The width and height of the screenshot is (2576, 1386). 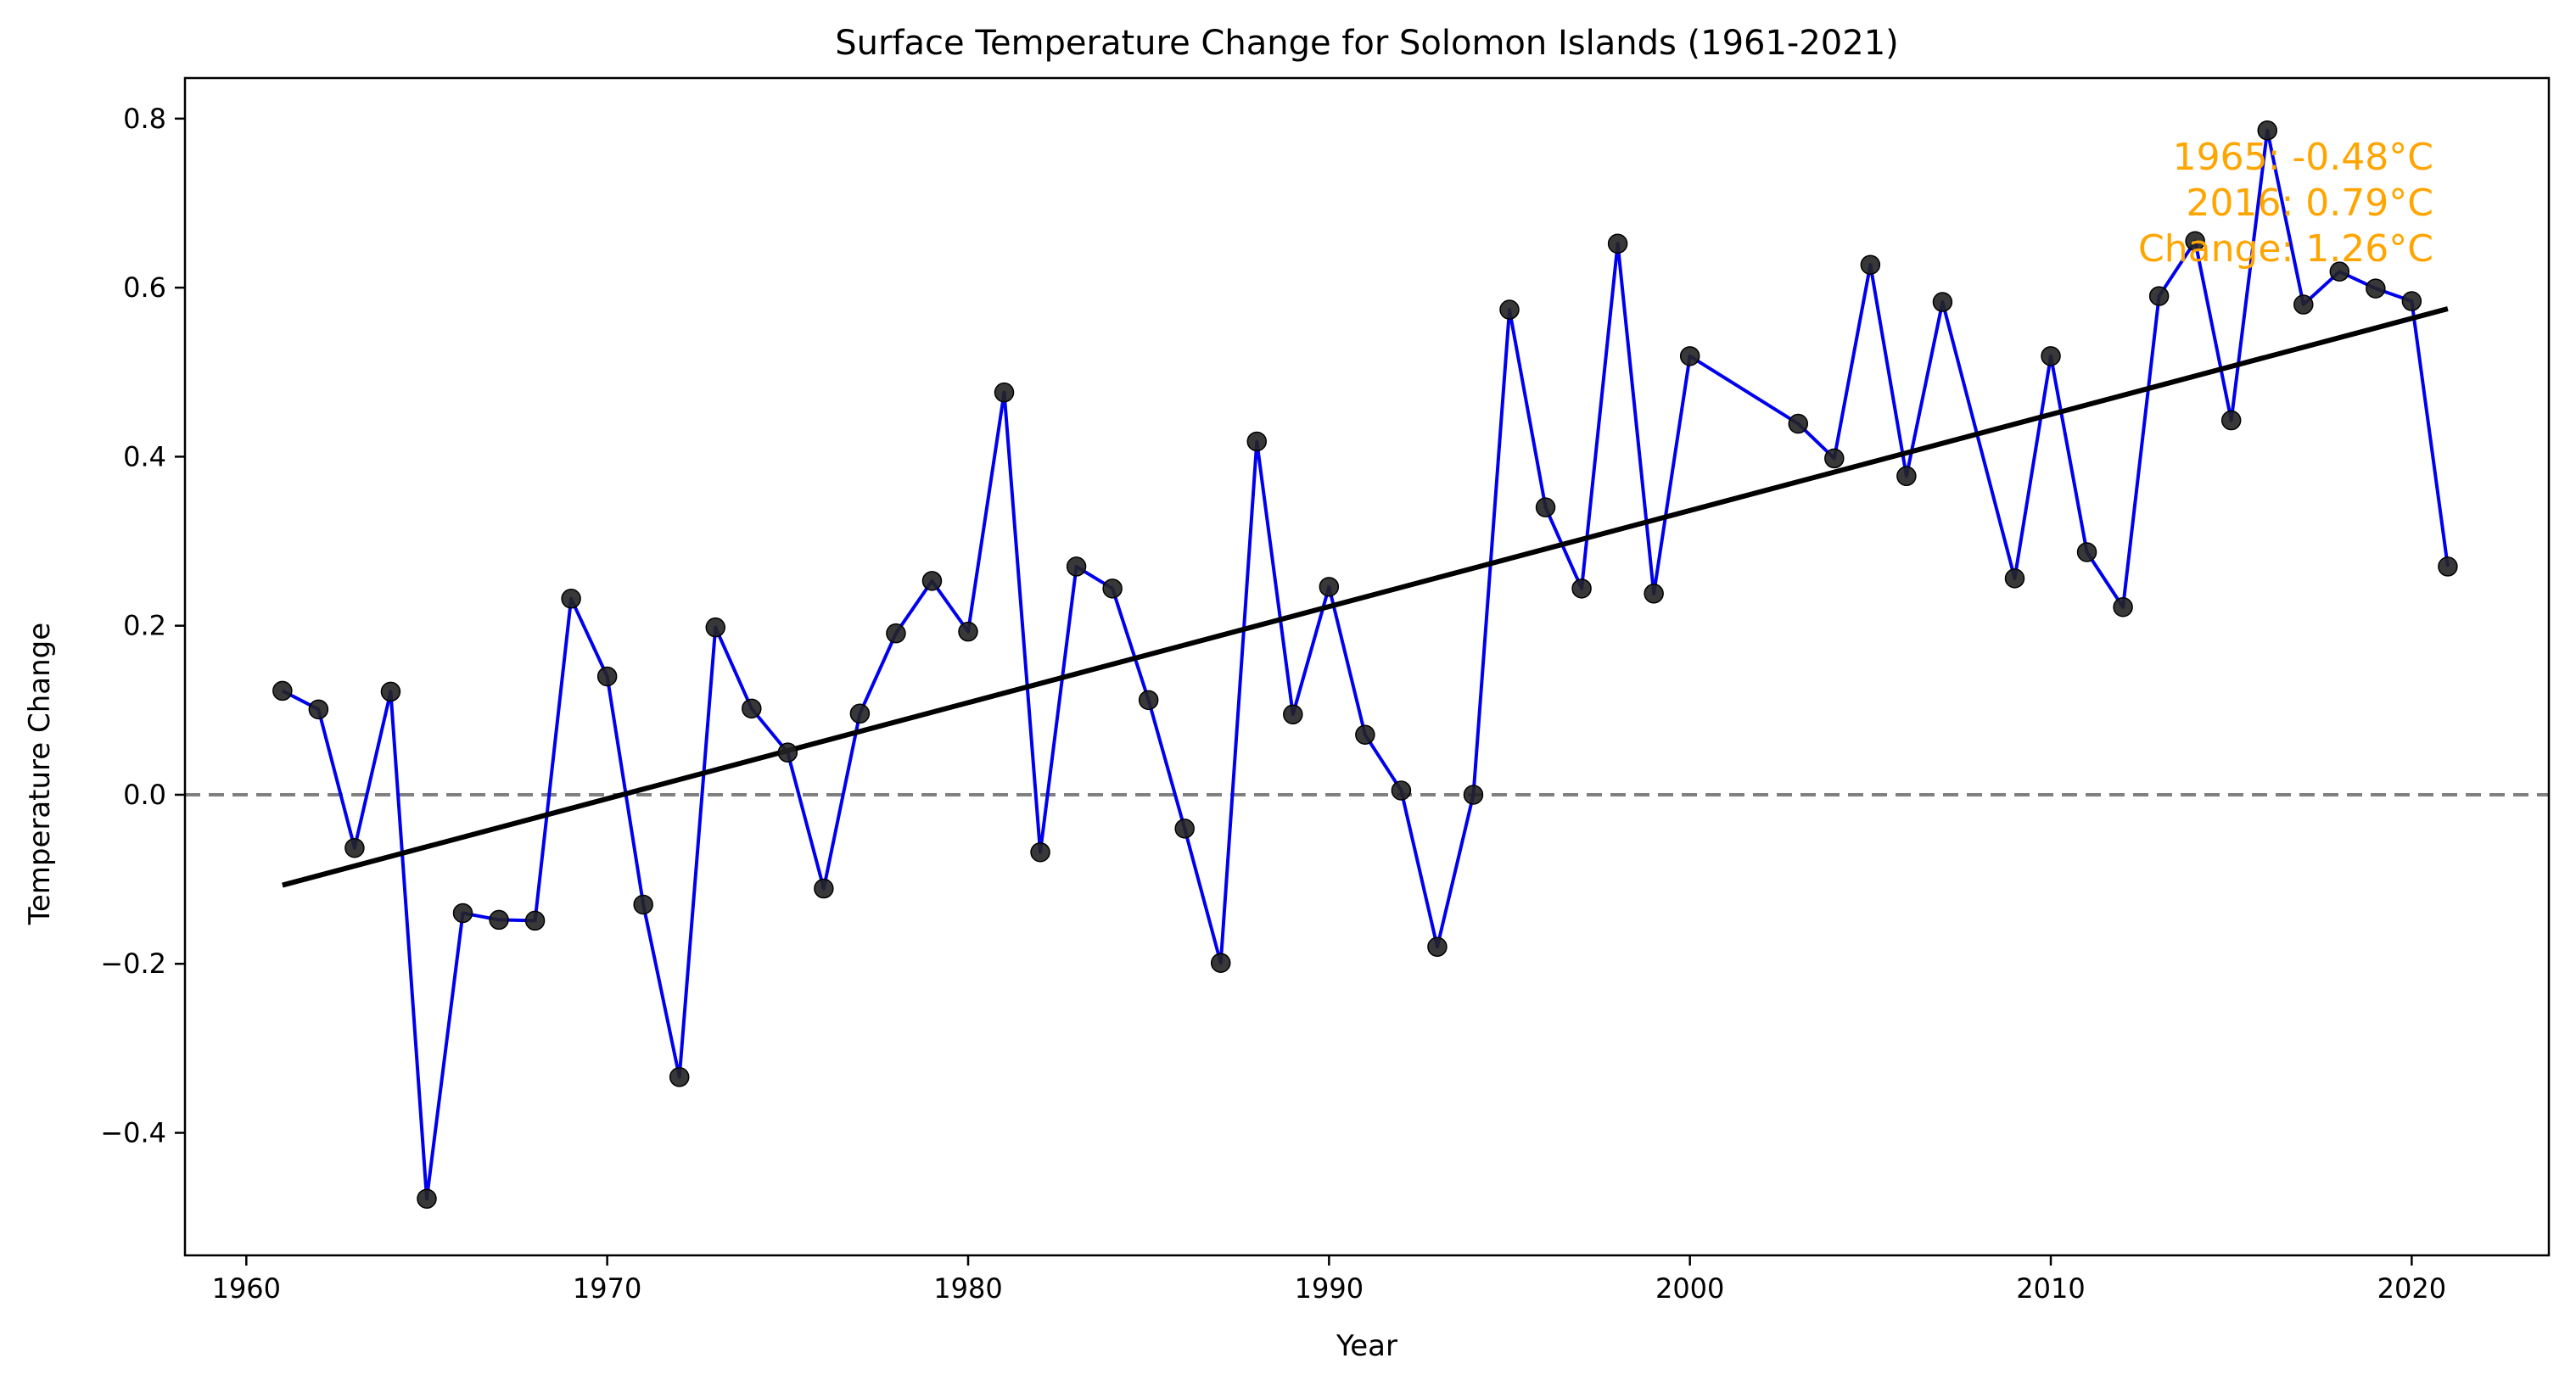 I want to click on annotation-line: 1965: -0.48°C, so click(x=2303, y=157).